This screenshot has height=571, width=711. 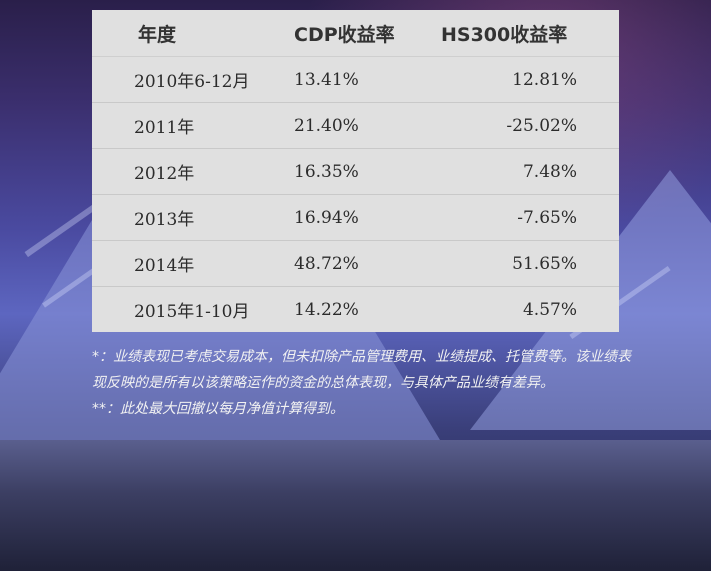 I want to click on table-row: 2015年1-10月 14.22% 4.57%, so click(x=355, y=309).